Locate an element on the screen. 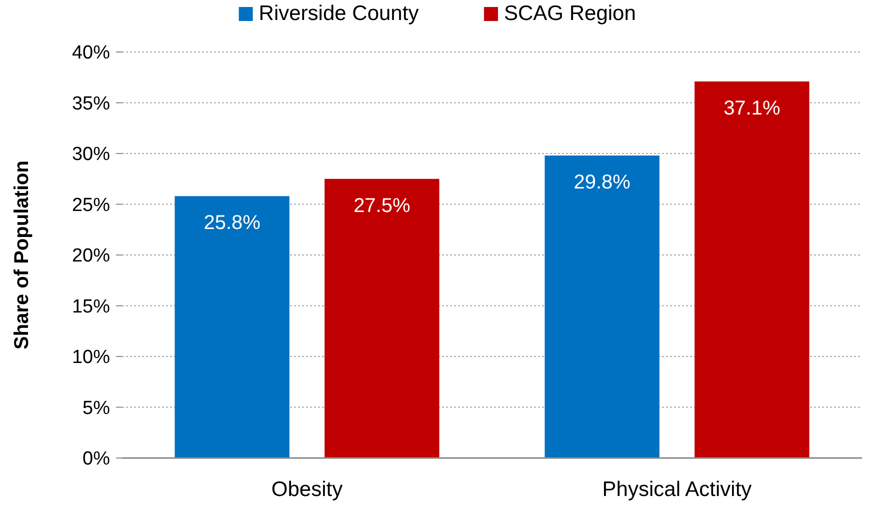 The width and height of the screenshot is (872, 506). x-tick-label: Obesity is located at coordinates (307, 489).